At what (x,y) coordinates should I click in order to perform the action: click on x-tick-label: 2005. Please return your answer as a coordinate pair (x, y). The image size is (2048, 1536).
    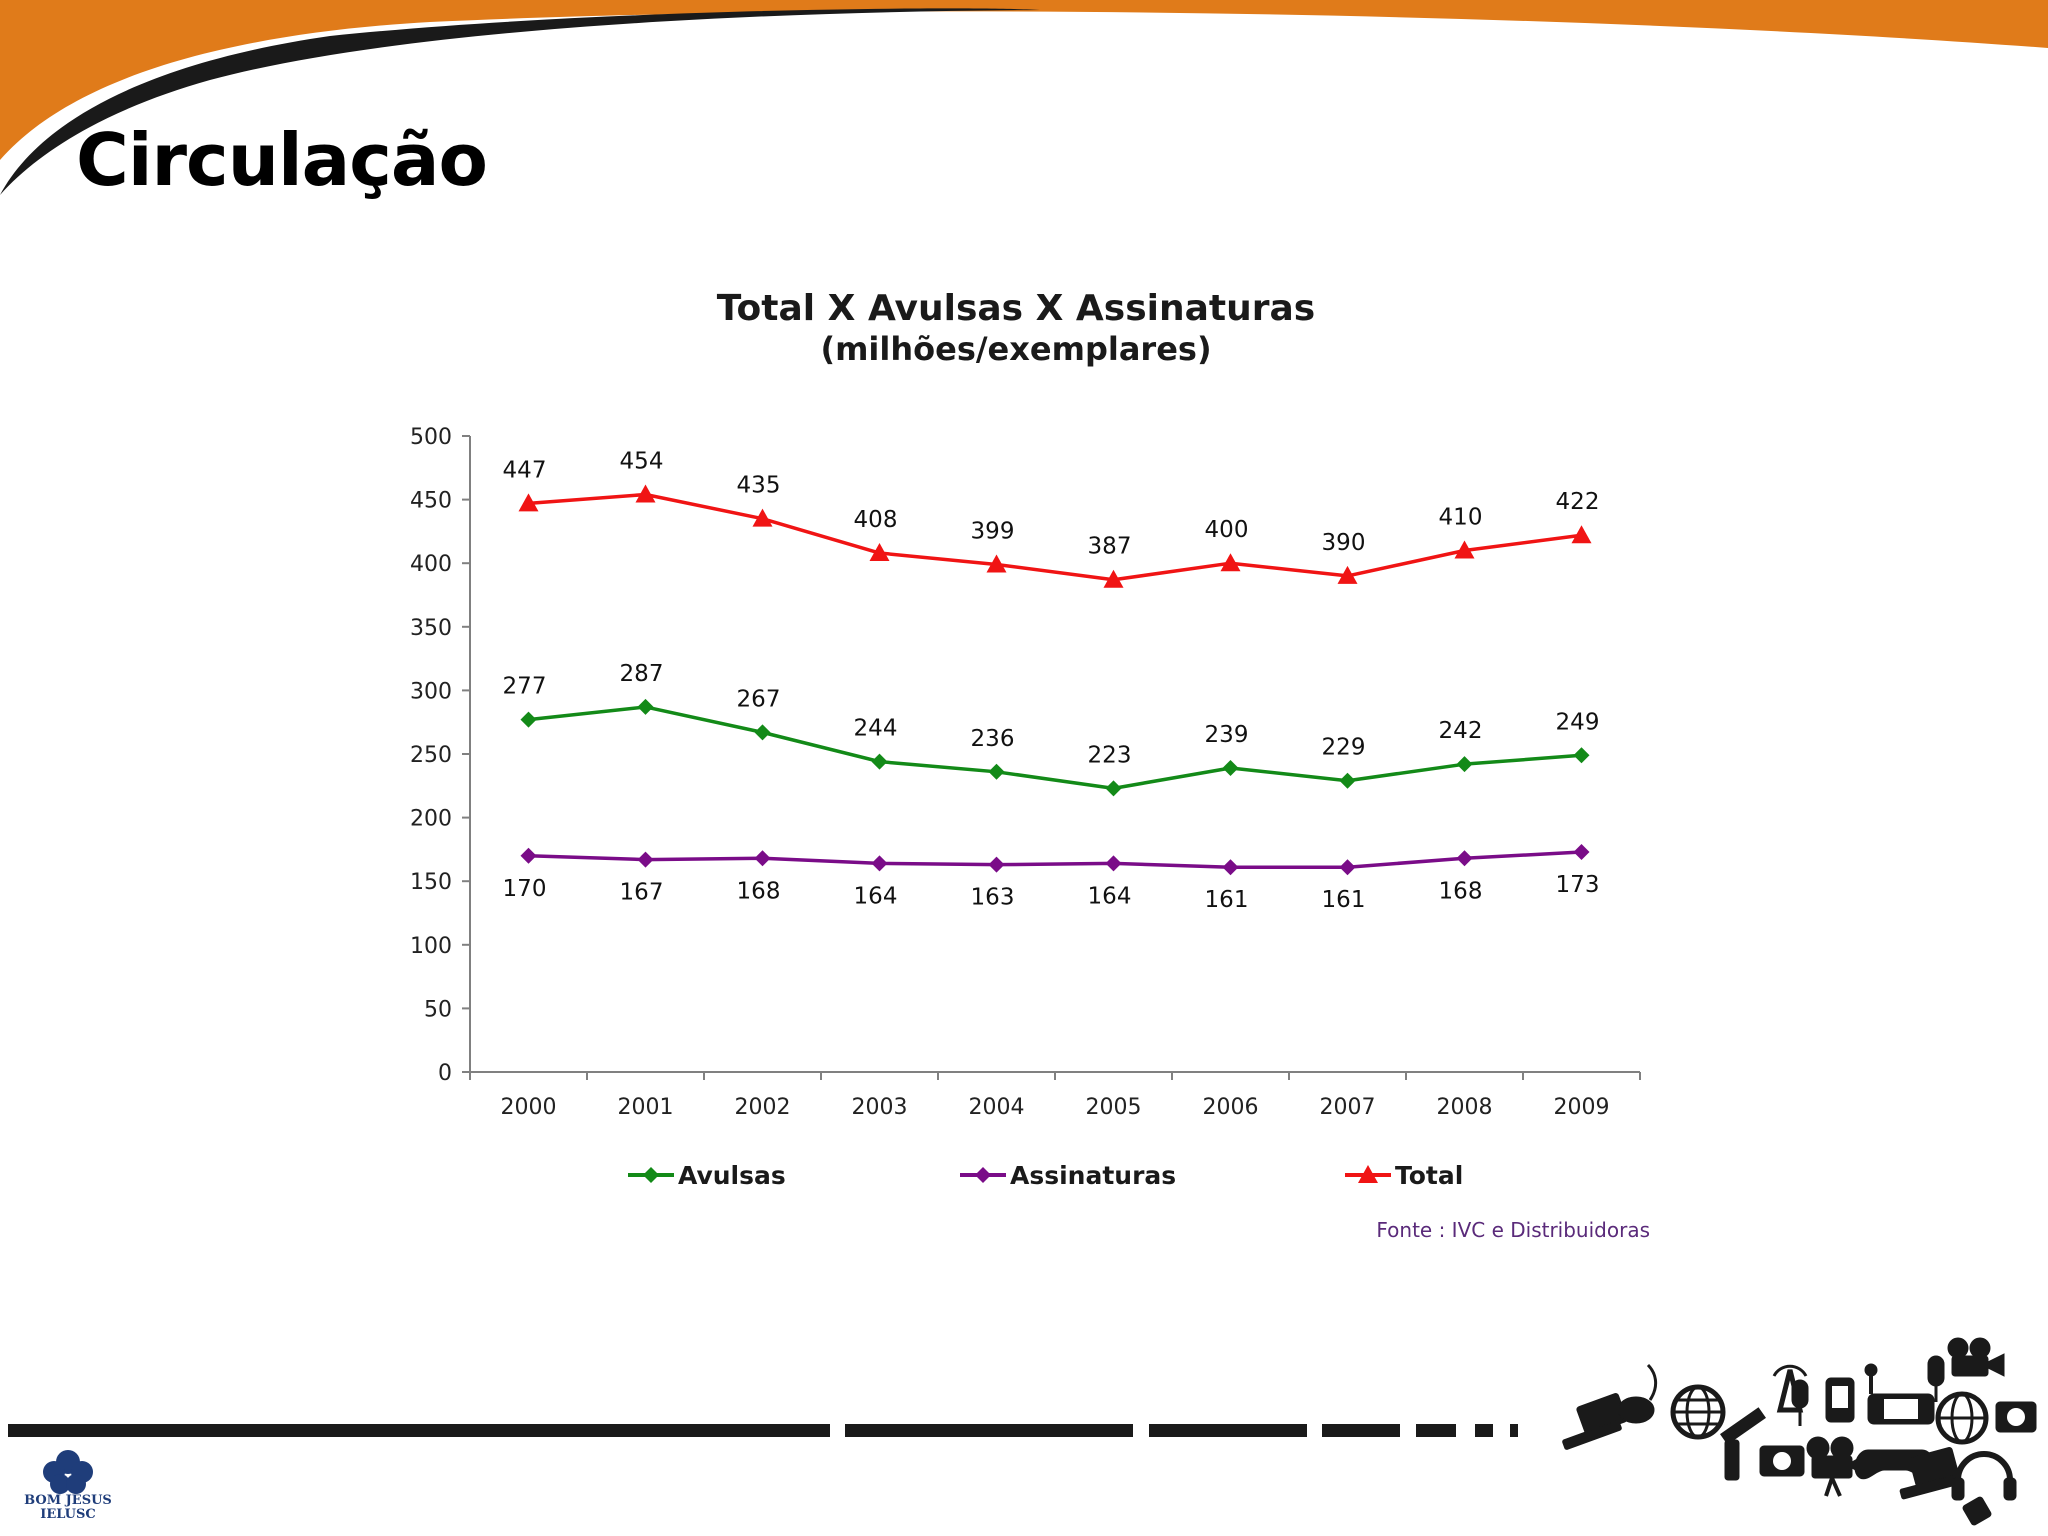
    Looking at the image, I should click on (1114, 1107).